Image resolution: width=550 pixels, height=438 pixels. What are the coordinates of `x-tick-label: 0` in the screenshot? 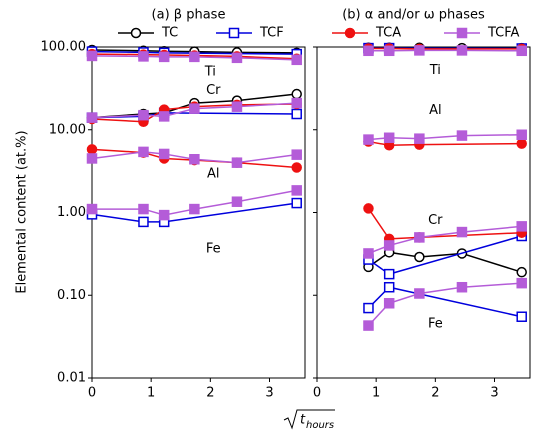 It's located at (317, 393).